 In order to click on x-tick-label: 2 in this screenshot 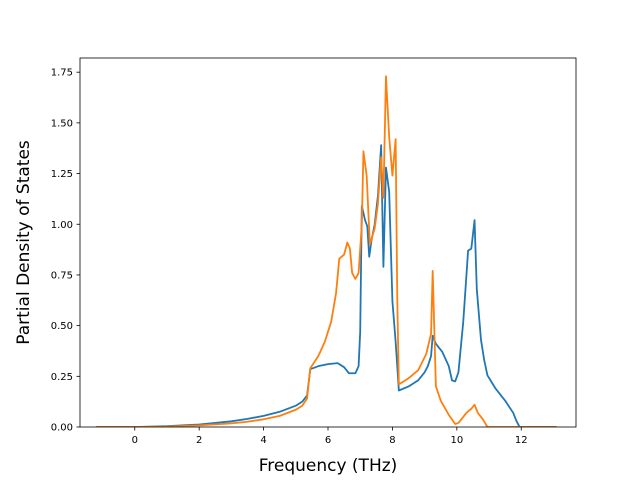, I will do `click(199, 440)`.